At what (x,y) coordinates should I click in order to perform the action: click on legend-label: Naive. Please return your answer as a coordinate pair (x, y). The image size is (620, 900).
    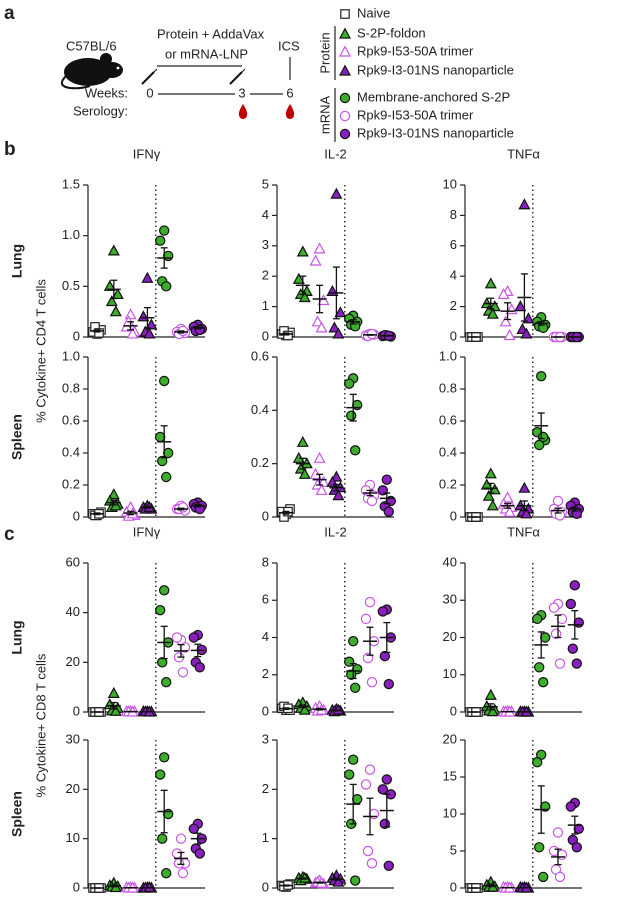
    Looking at the image, I should click on (373, 12).